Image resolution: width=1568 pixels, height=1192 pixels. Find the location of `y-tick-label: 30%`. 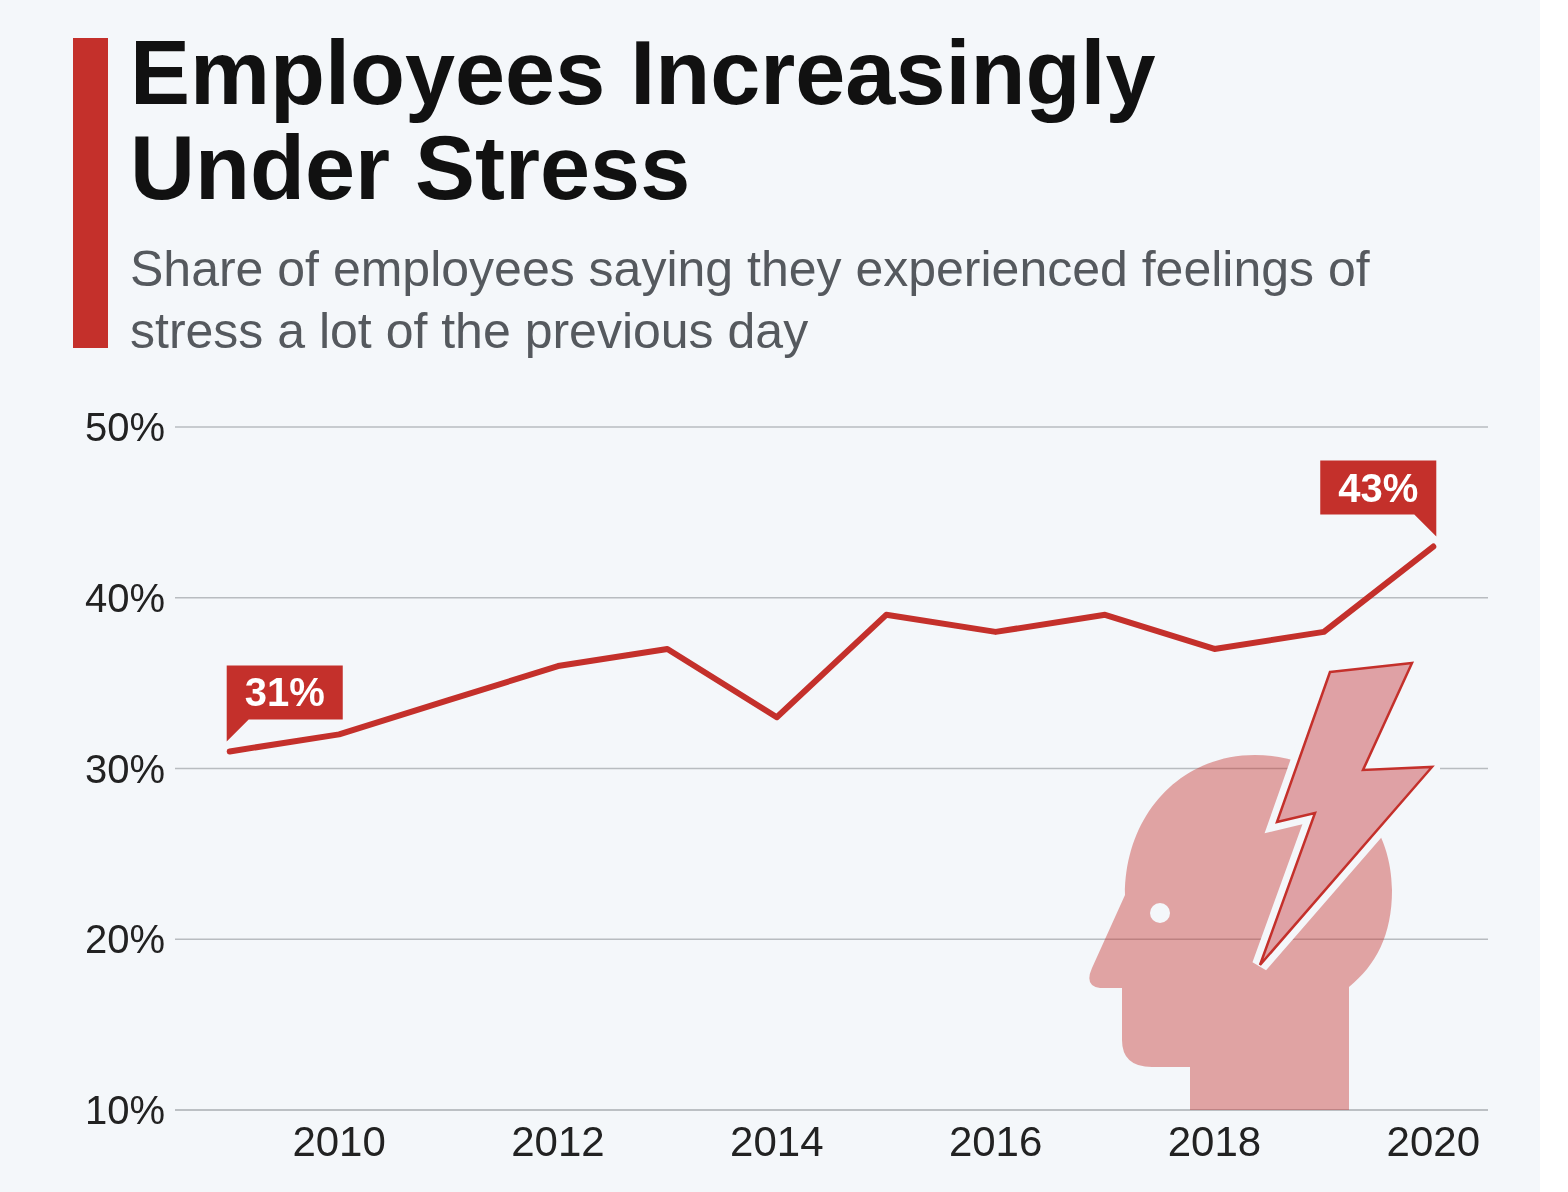

y-tick-label: 30% is located at coordinates (124, 768).